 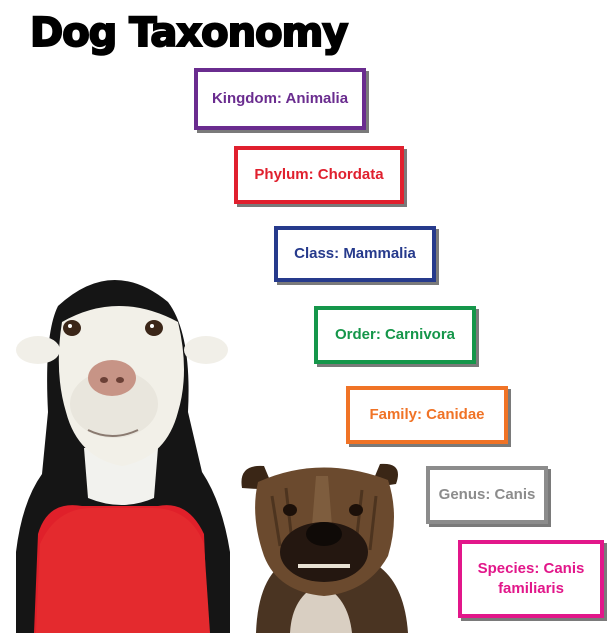 What do you see at coordinates (189, 33) in the screenshot?
I see `page-title: Dog Taxonomy` at bounding box center [189, 33].